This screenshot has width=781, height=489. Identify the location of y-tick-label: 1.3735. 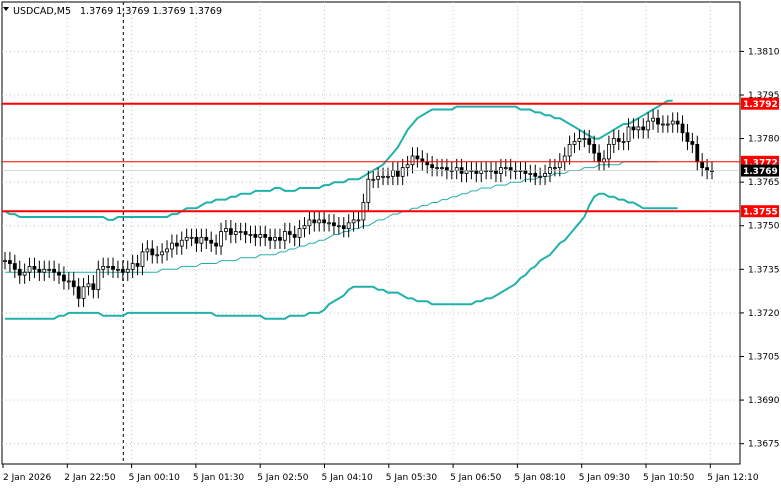
(764, 270).